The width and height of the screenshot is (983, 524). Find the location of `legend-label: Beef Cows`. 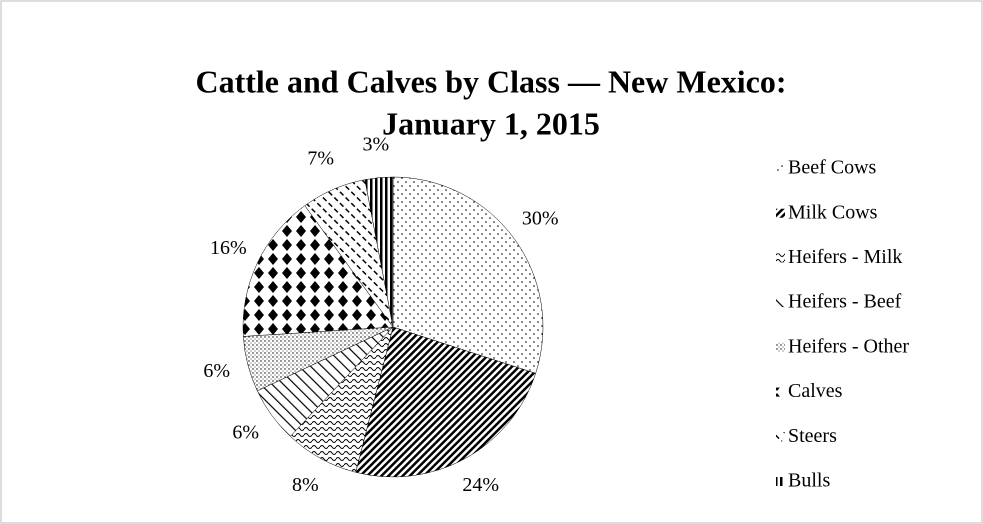

legend-label: Beef Cows is located at coordinates (832, 168).